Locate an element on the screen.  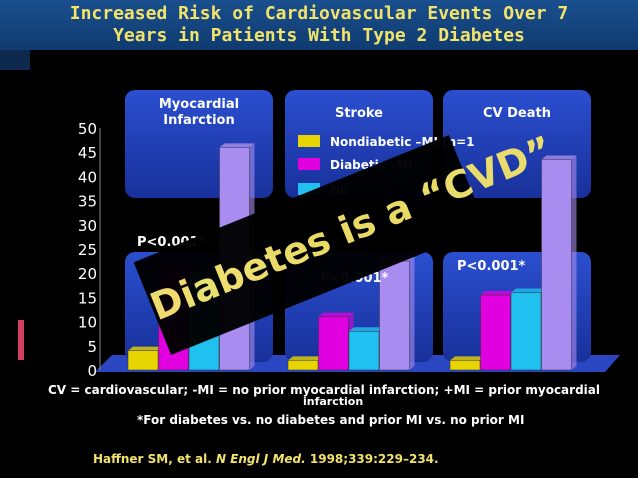
ytick-label-40: 40 is located at coordinates (87, 177).